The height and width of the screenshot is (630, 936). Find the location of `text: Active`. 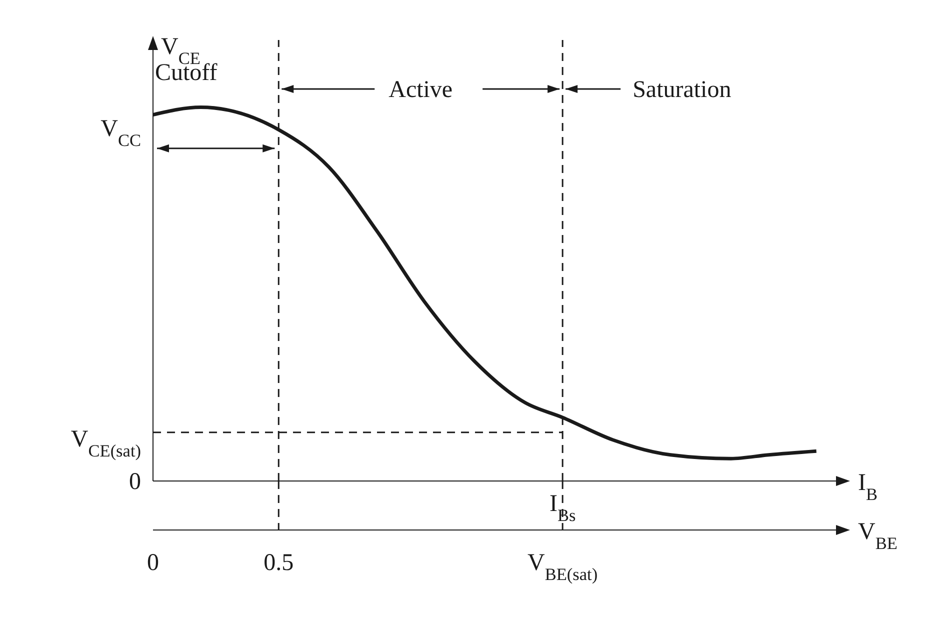

text: Active is located at coordinates (420, 90).